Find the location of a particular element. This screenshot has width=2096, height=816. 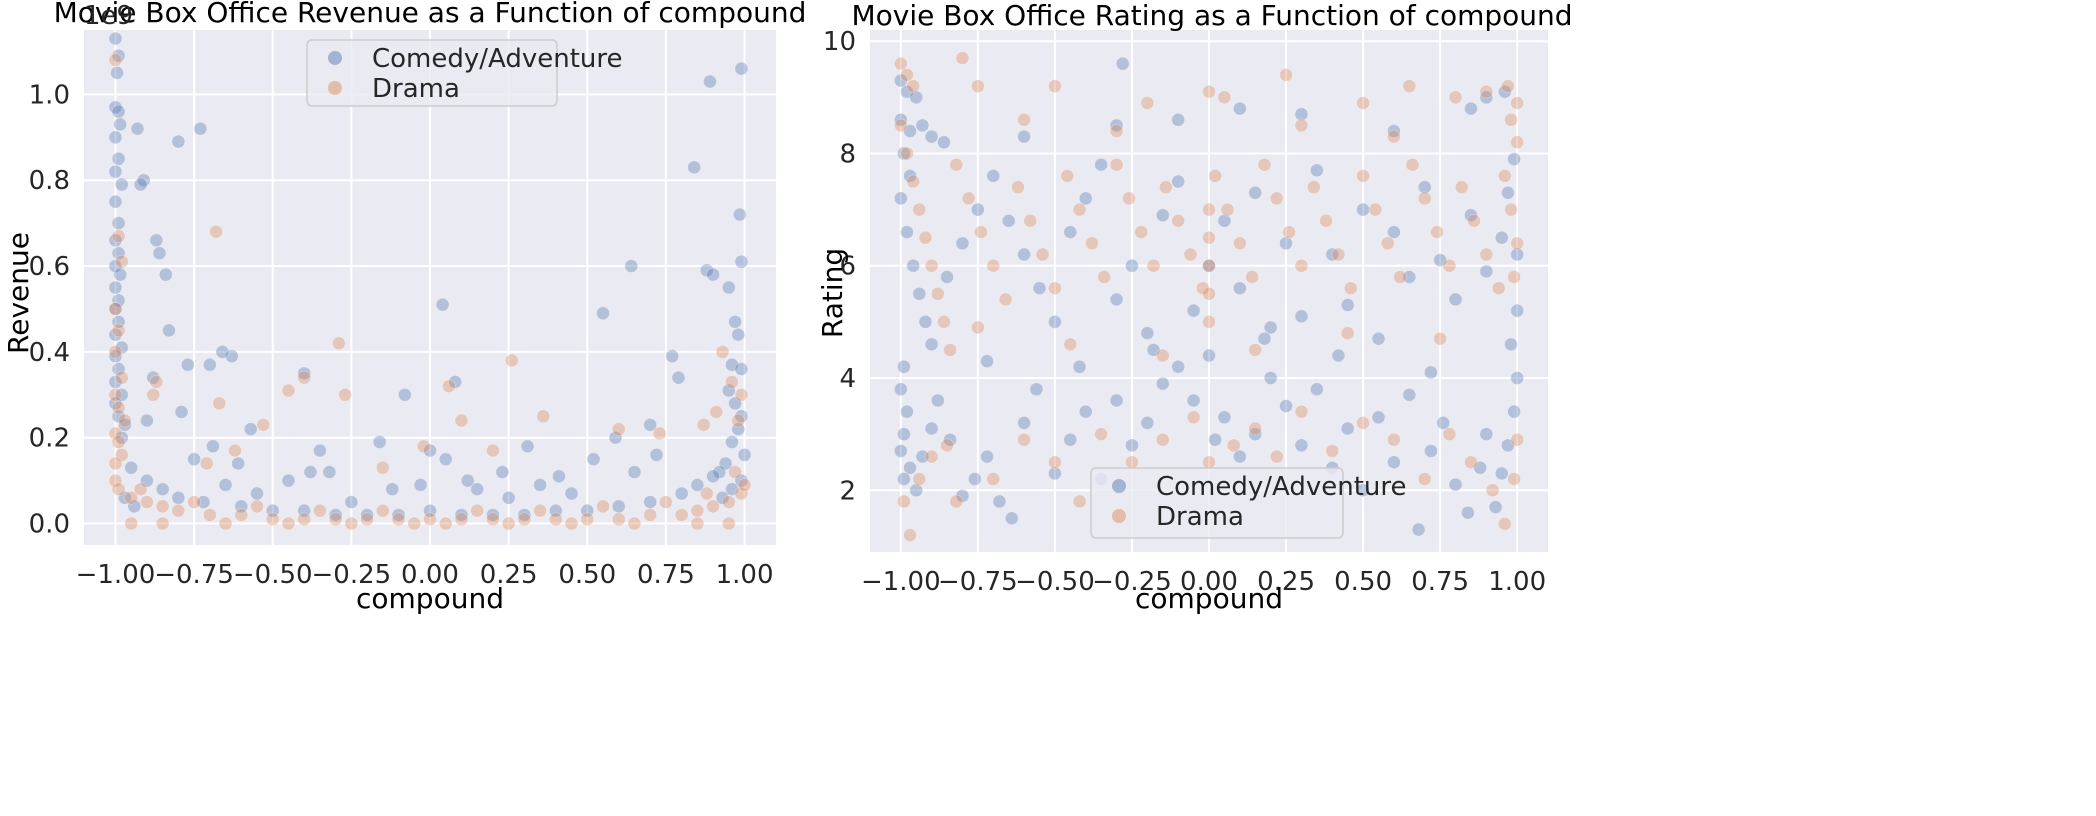

revenue-y-axis-label: Revenue is located at coordinates (18, 293).